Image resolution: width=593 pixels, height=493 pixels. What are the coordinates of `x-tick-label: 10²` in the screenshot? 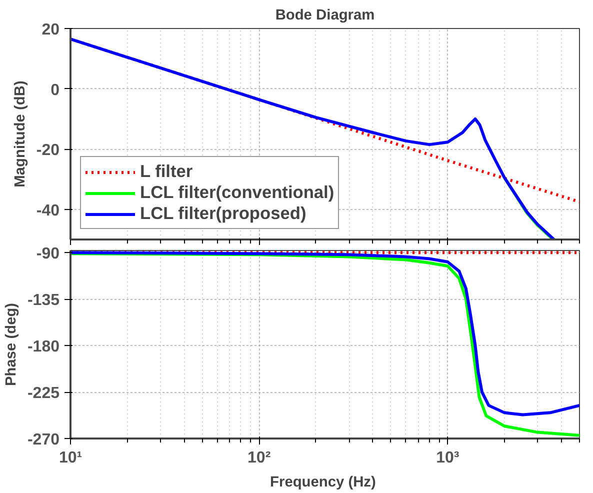 It's located at (259, 458).